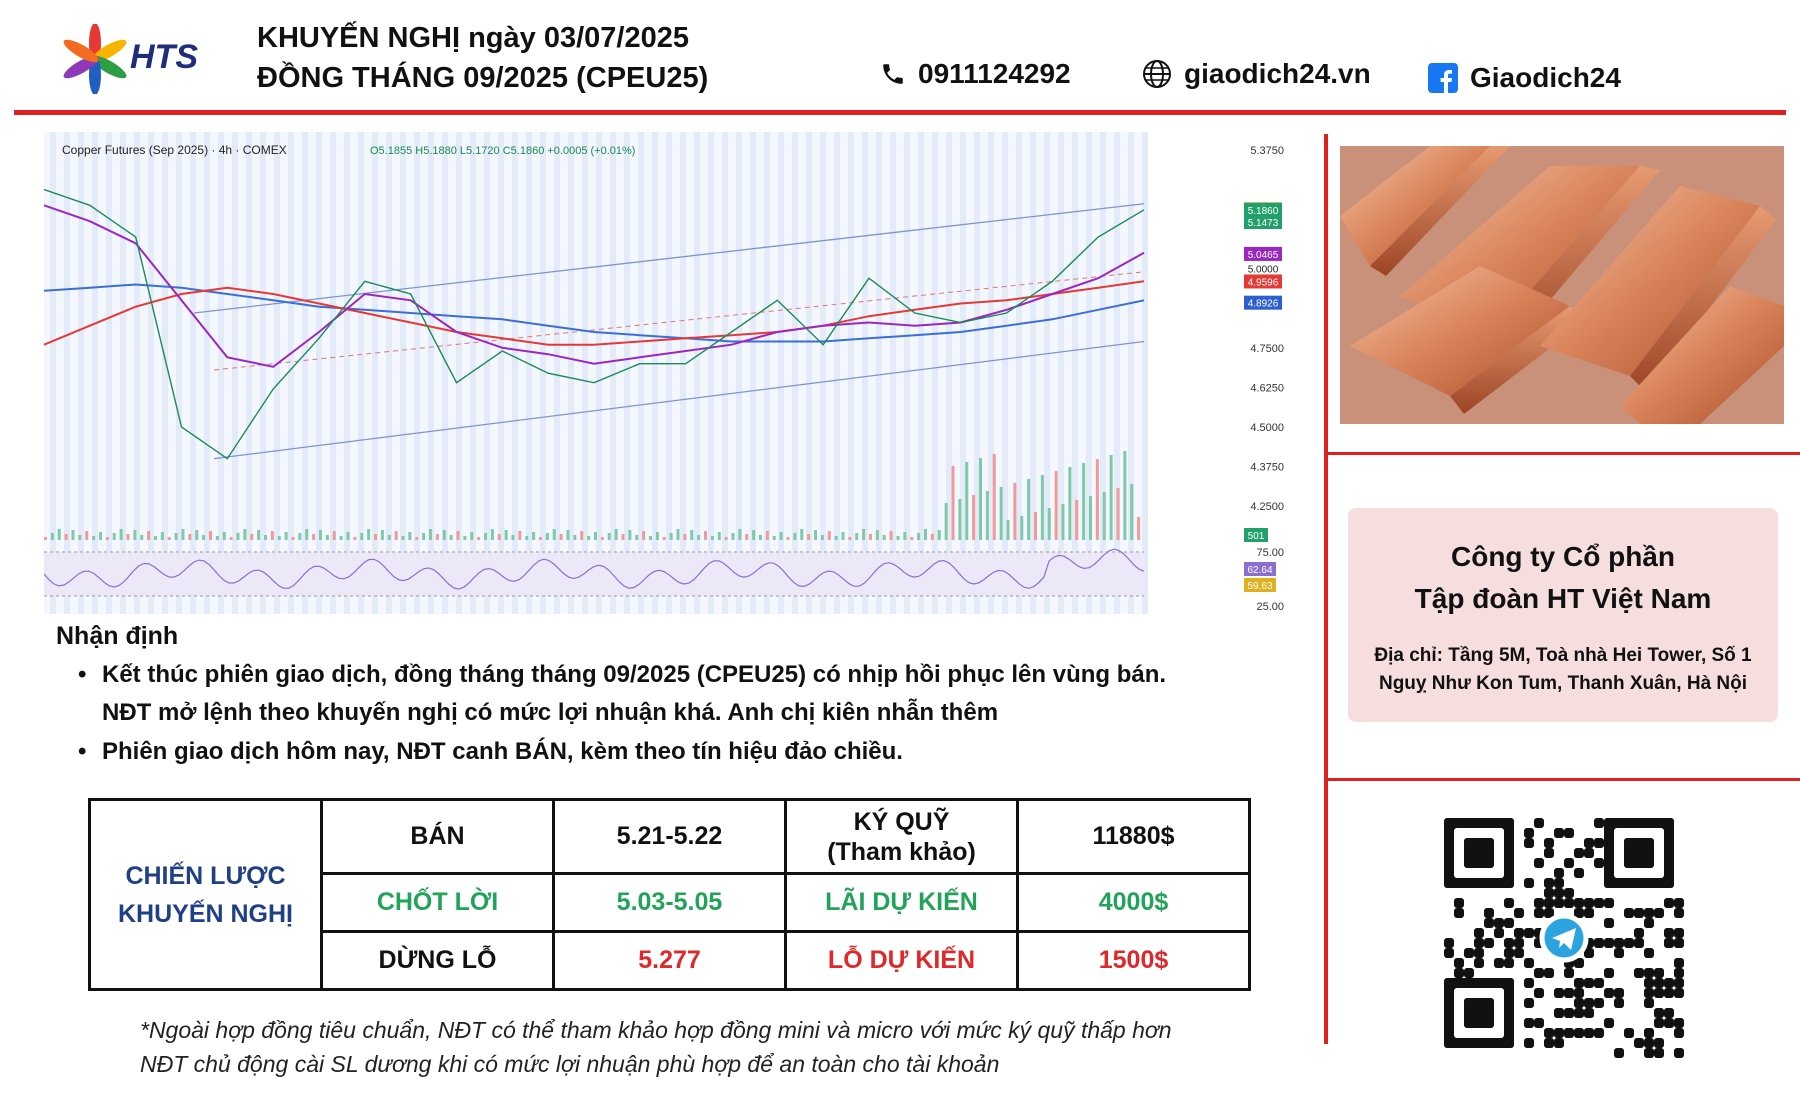 This screenshot has width=1800, height=1112. What do you see at coordinates (483, 78) in the screenshot?
I see `report-subtitle: ĐỒNG THÁNG 09/2025 (CPEU25)` at bounding box center [483, 78].